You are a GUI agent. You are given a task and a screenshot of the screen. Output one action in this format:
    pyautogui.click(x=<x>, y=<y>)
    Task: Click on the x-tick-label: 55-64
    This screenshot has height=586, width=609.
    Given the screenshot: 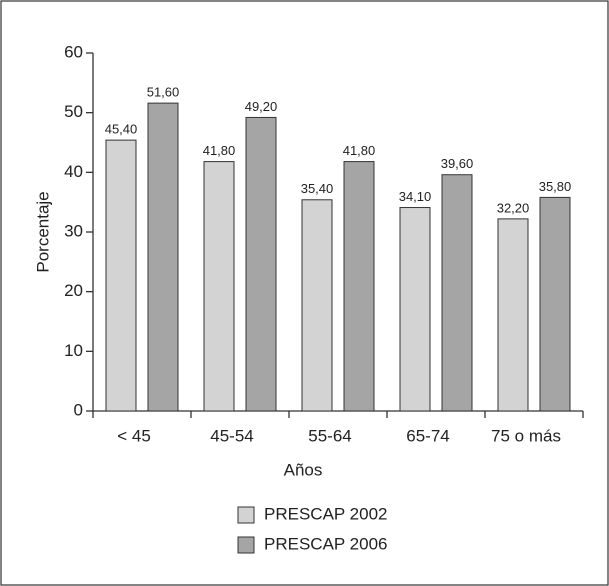 What is the action you would take?
    pyautogui.click(x=329, y=435)
    